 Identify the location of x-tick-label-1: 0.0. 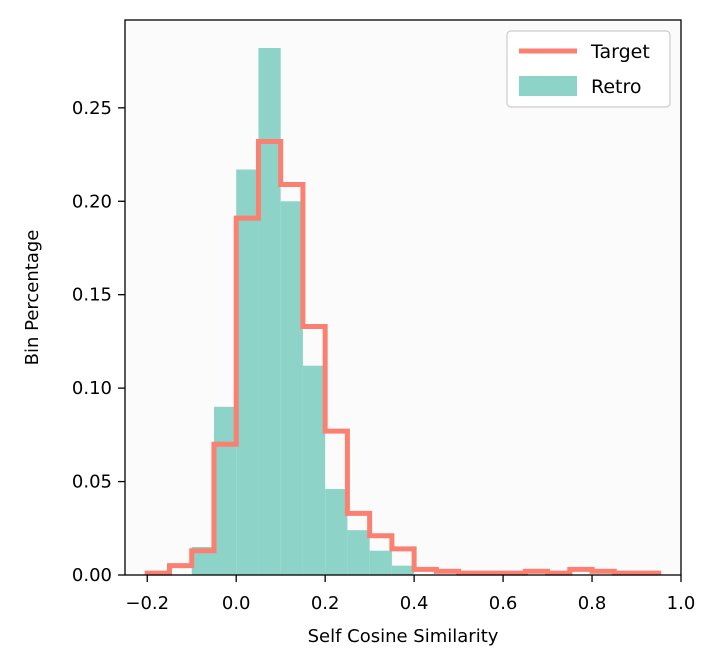
(236, 603).